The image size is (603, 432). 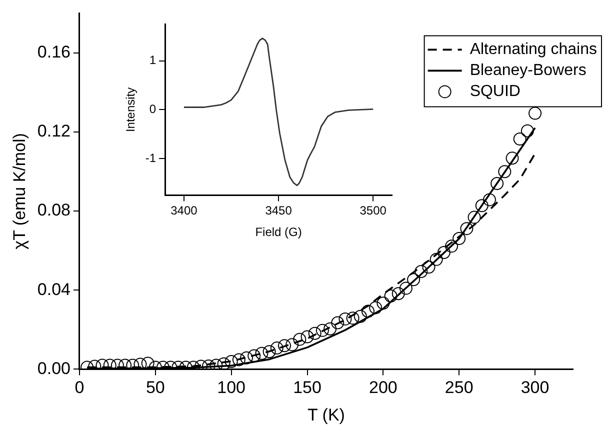 What do you see at coordinates (383, 388) in the screenshot?
I see `x-tick-label: 200` at bounding box center [383, 388].